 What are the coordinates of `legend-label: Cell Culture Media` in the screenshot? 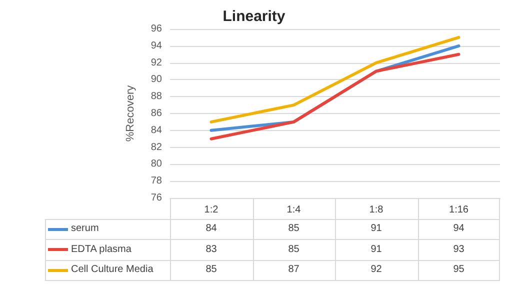 It's located at (112, 270).